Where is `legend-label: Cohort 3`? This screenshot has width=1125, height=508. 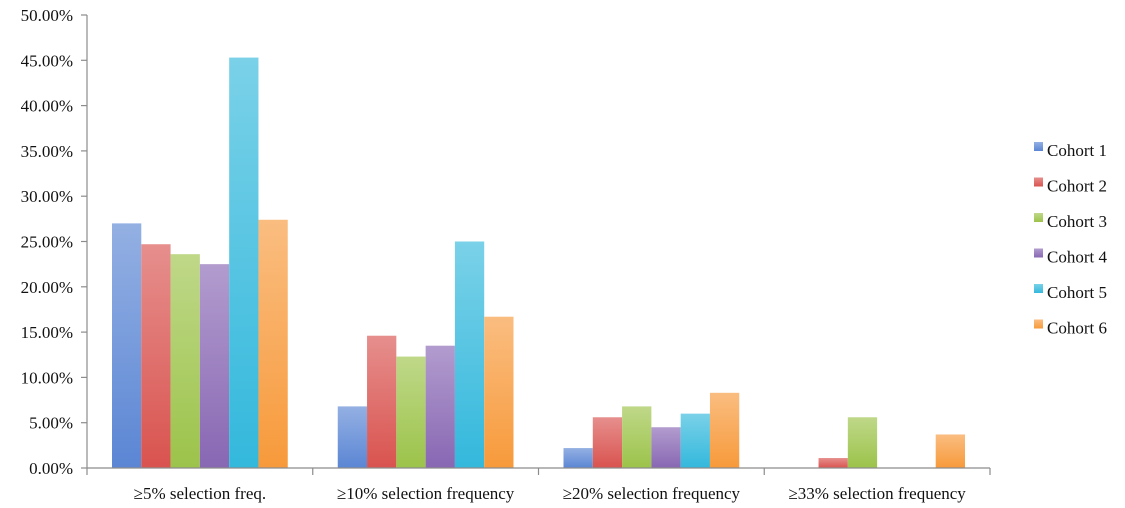
legend-label: Cohort 3 is located at coordinates (1077, 221).